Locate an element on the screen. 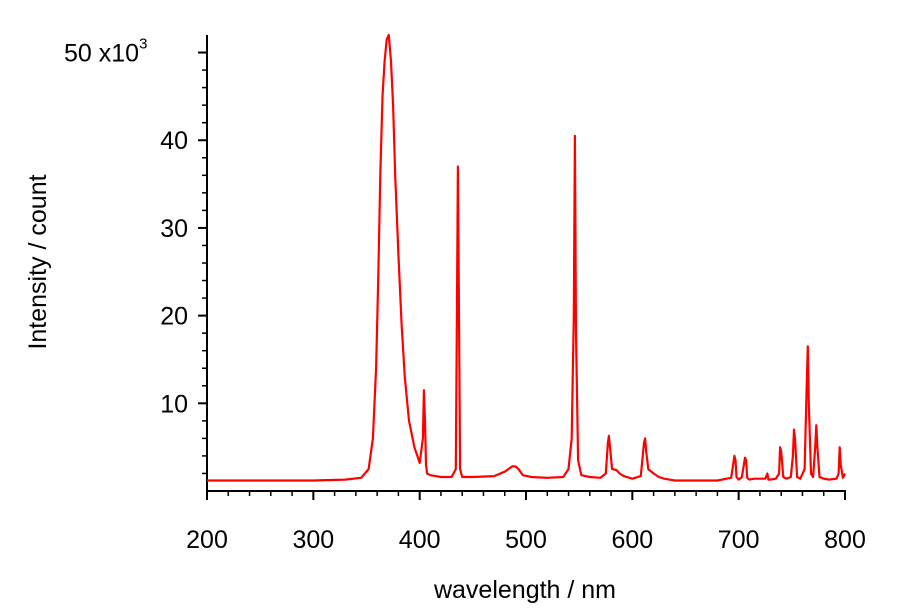  y-axis-label: Intensity / count is located at coordinates (38, 261).